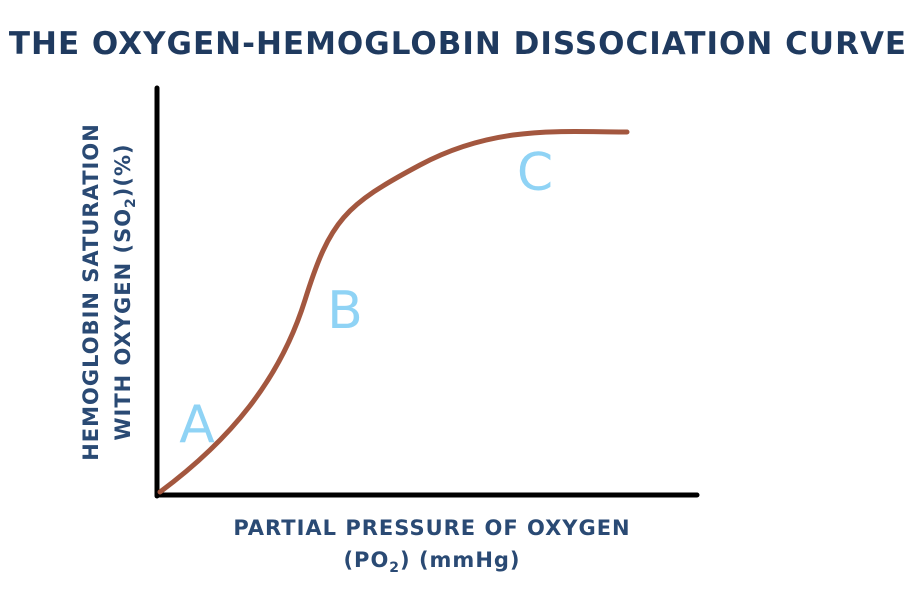 The image size is (912, 590). I want to click on label-text: WITH OXYGEN (SO, so click(123, 324).